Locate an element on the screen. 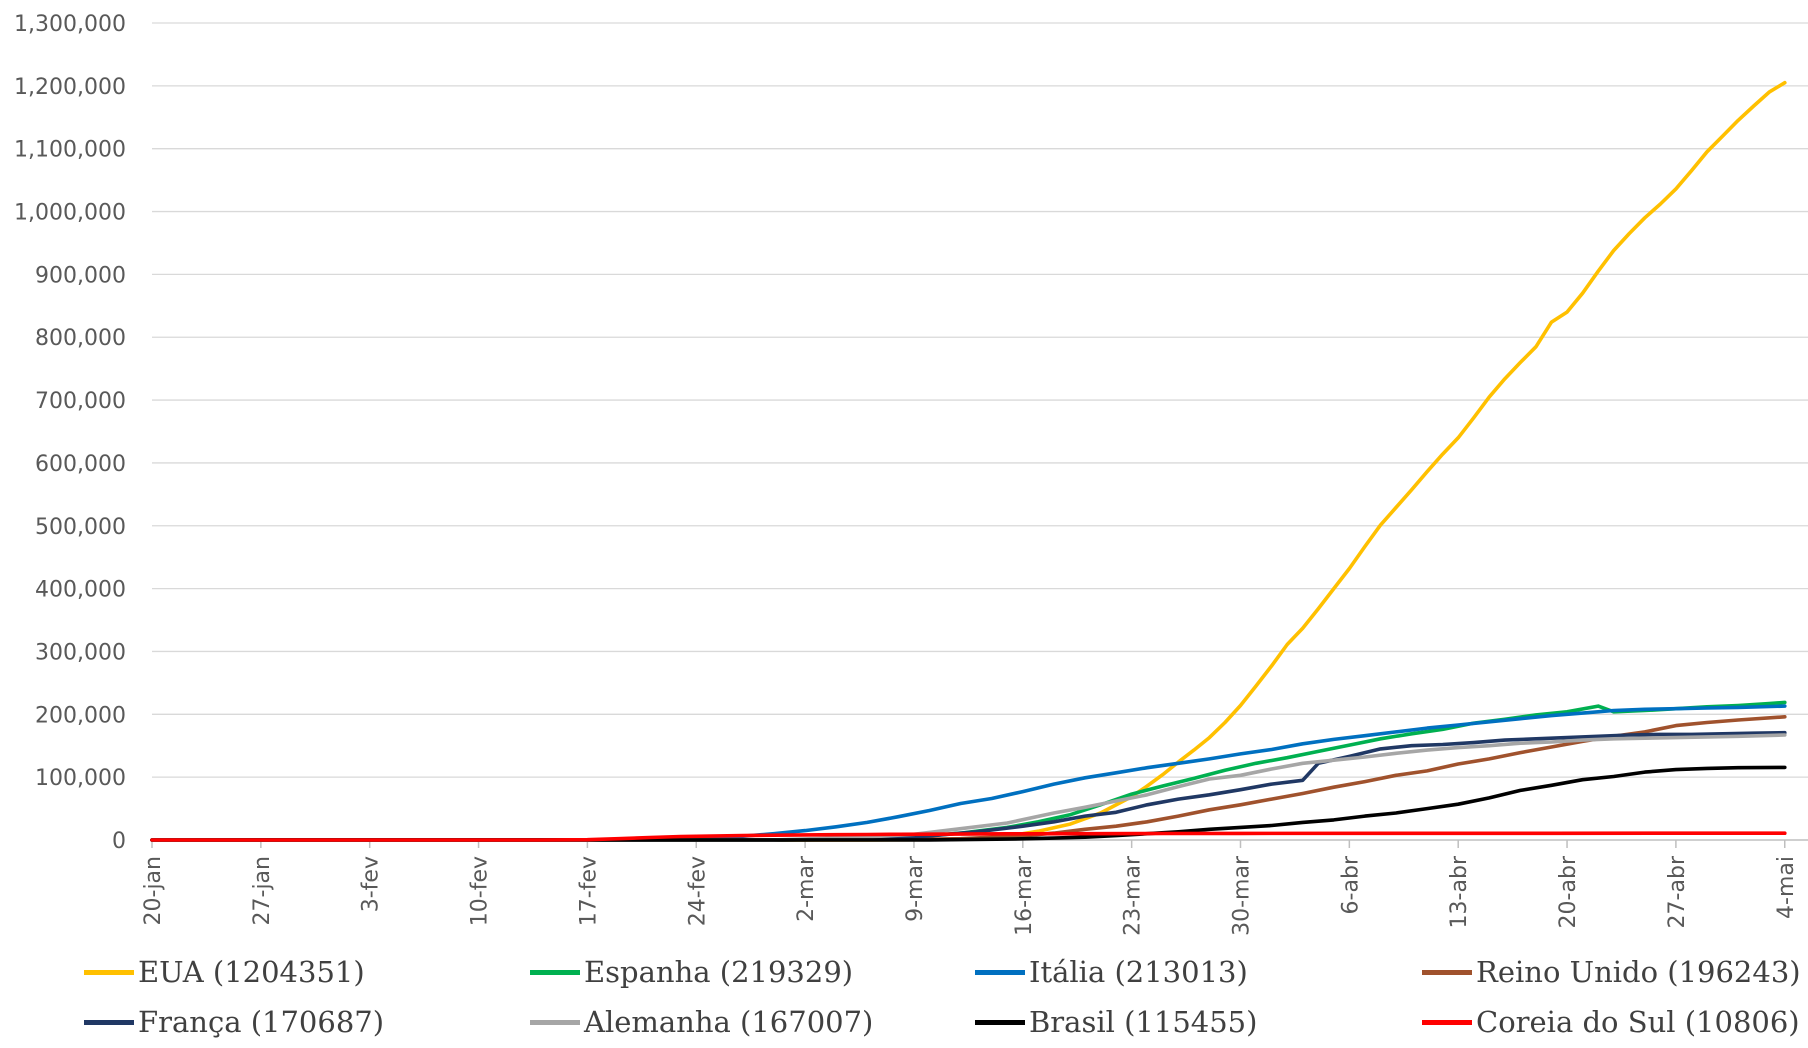 The width and height of the screenshot is (1808, 1048). legend-label: Brasil (115455) is located at coordinates (1143, 1022).